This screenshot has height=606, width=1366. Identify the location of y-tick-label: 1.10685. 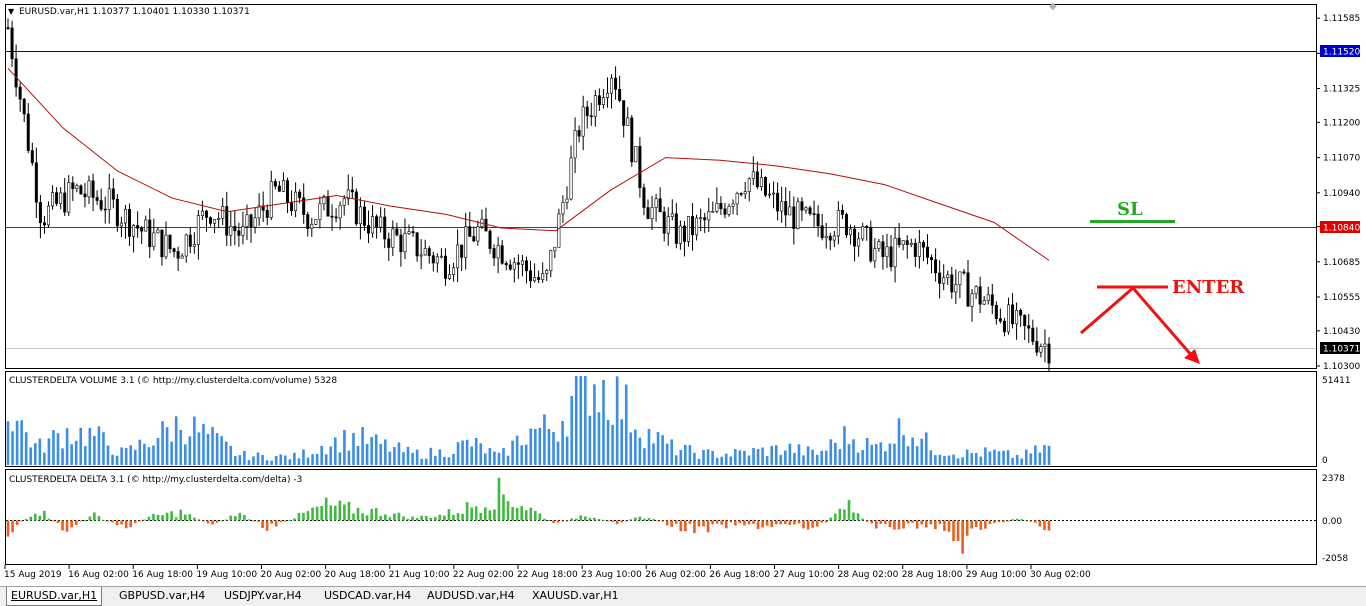
(1341, 263).